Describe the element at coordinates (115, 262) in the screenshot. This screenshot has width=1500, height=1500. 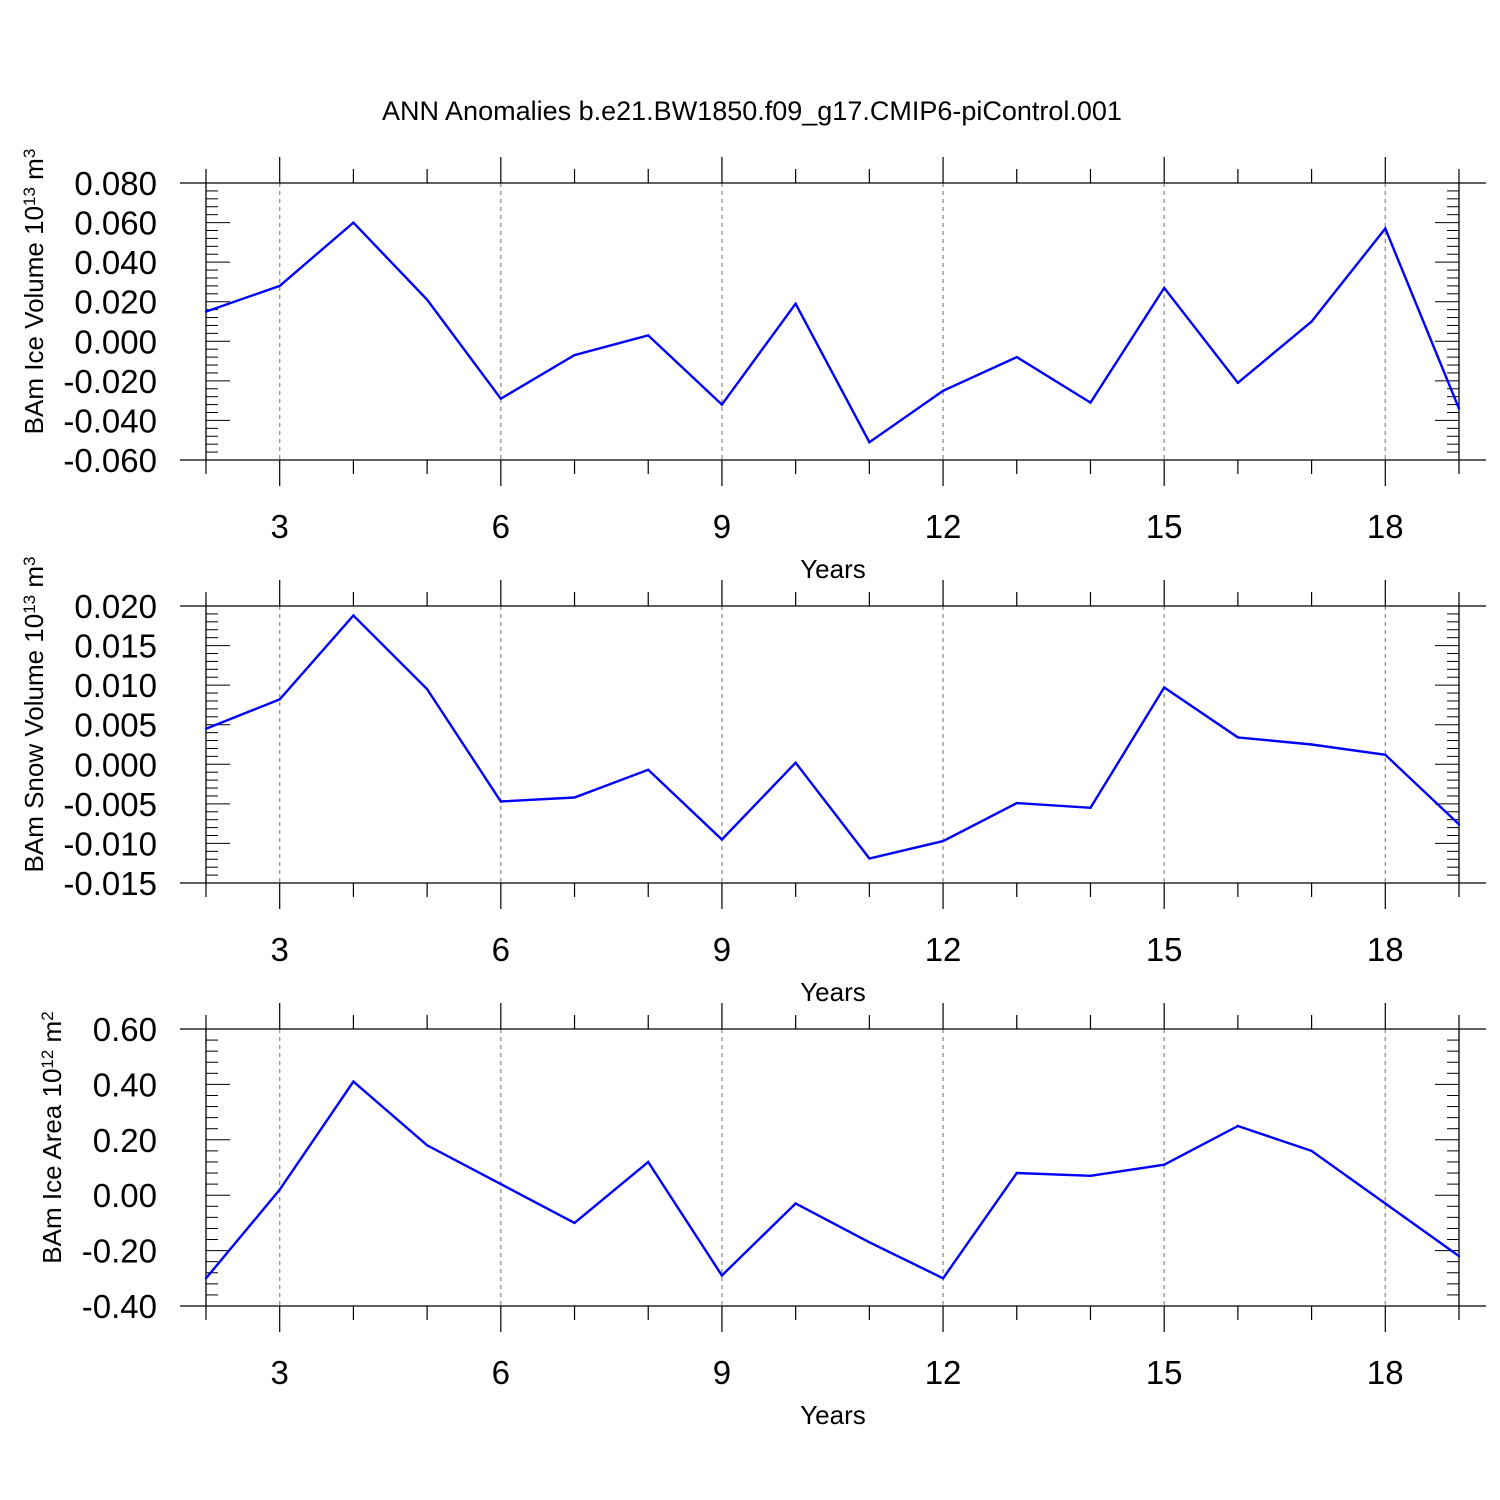
I see `y-tick-label: 0.040` at that location.